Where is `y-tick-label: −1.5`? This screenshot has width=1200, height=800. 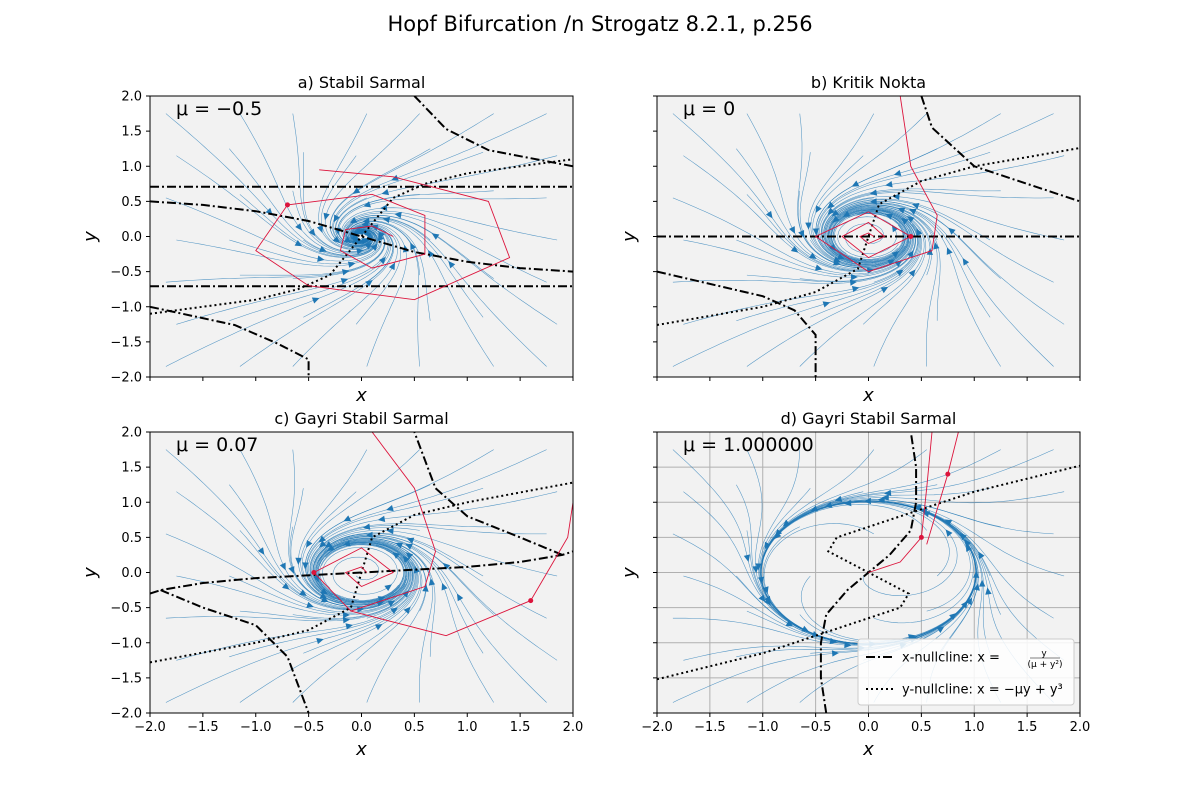
y-tick-label: −1.5 is located at coordinates (126, 678).